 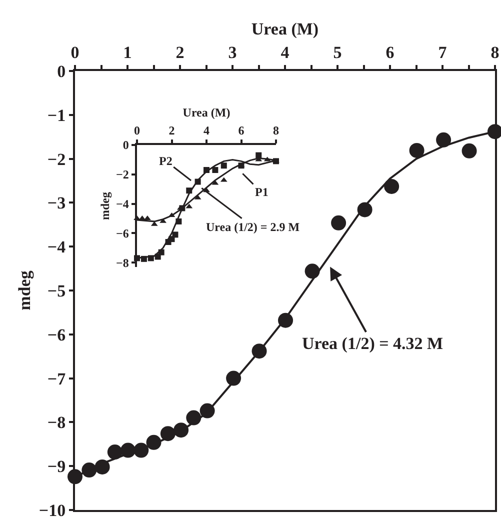 What do you see at coordinates (56, 203) in the screenshot?
I see `y-tick-label: −3` at bounding box center [56, 203].